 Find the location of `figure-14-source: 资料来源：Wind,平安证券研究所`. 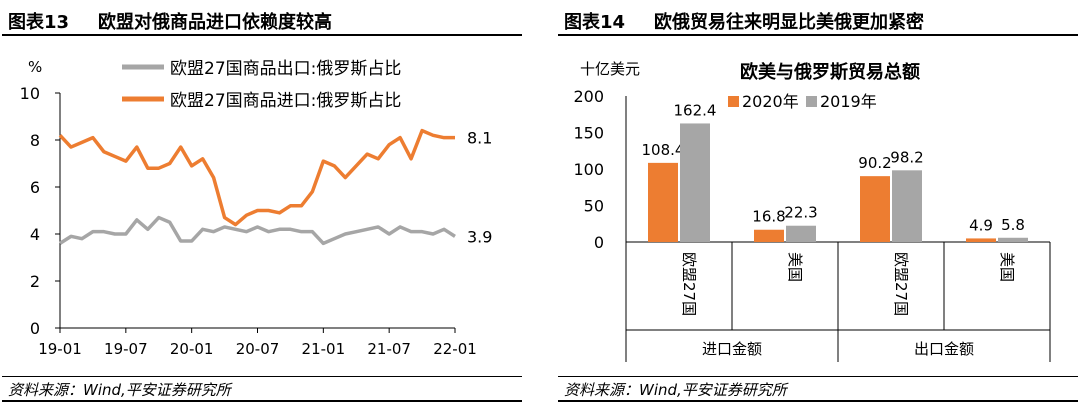

figure-14-source: 资料来源：Wind,平安证券研究所 is located at coordinates (818, 389).